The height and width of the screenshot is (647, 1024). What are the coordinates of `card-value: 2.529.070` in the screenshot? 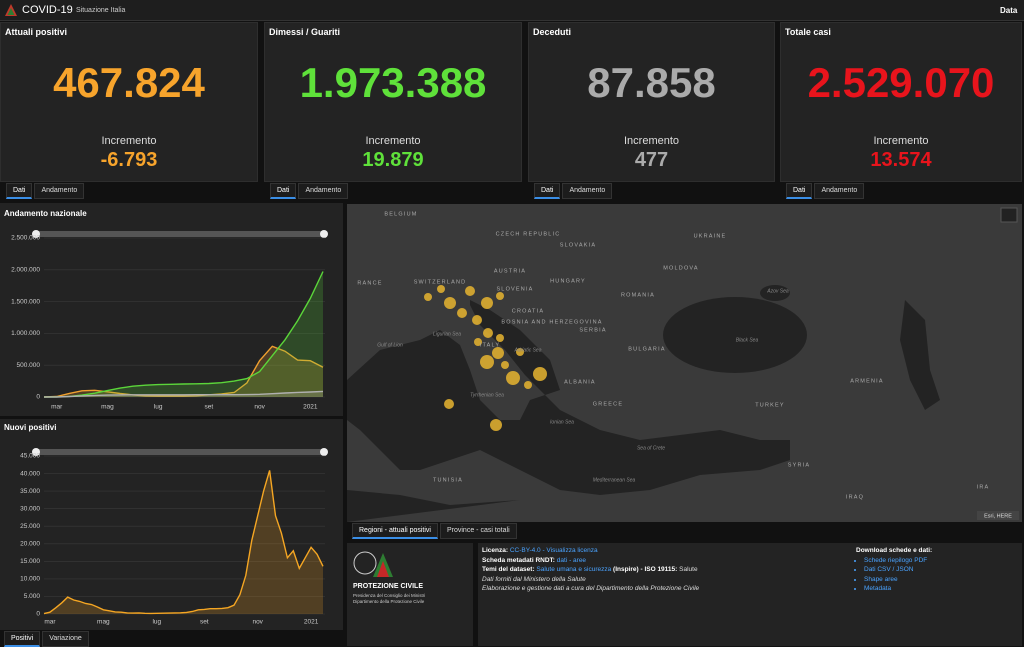 It's located at (901, 82).